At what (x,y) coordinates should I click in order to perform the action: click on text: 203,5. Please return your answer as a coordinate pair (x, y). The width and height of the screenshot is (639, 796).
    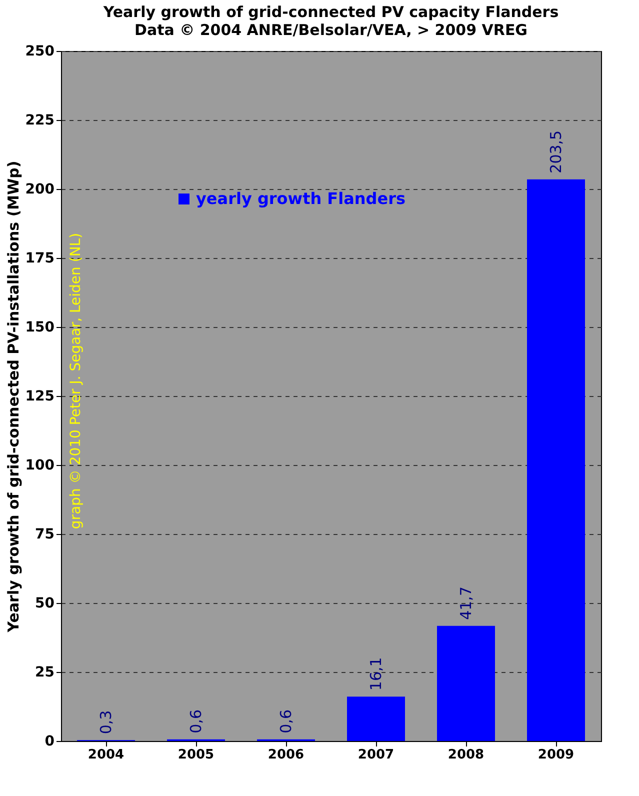
    Looking at the image, I should click on (556, 152).